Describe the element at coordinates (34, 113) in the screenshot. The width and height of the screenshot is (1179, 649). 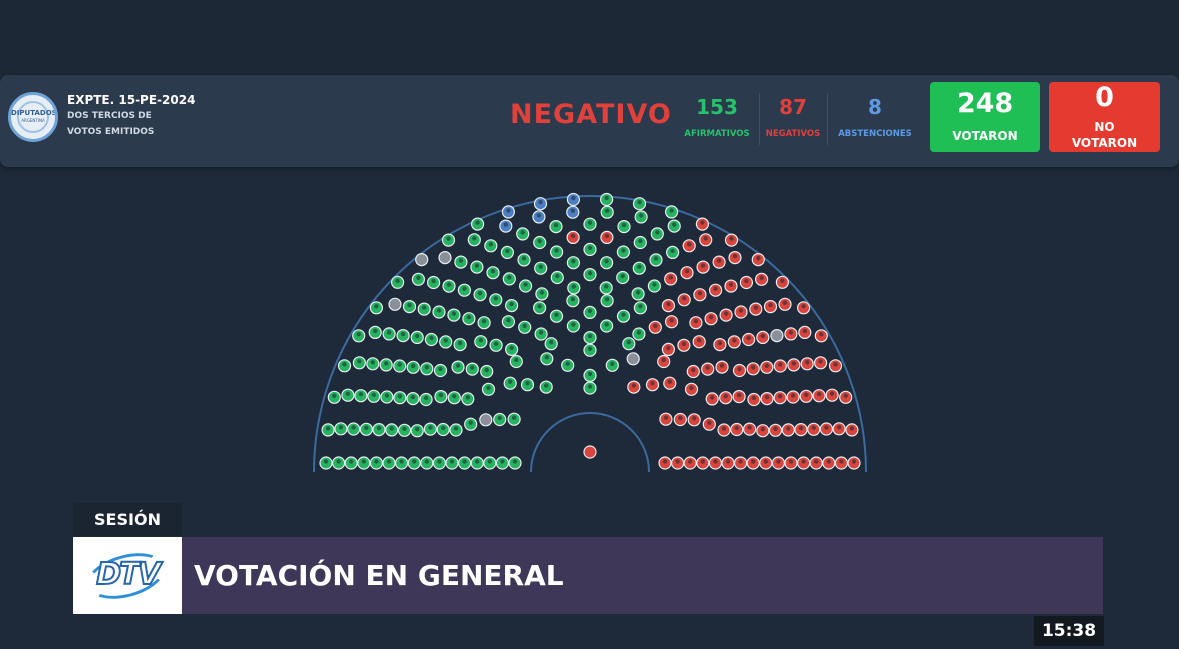
I see `logo-text-main: DIPUTADOS` at that location.